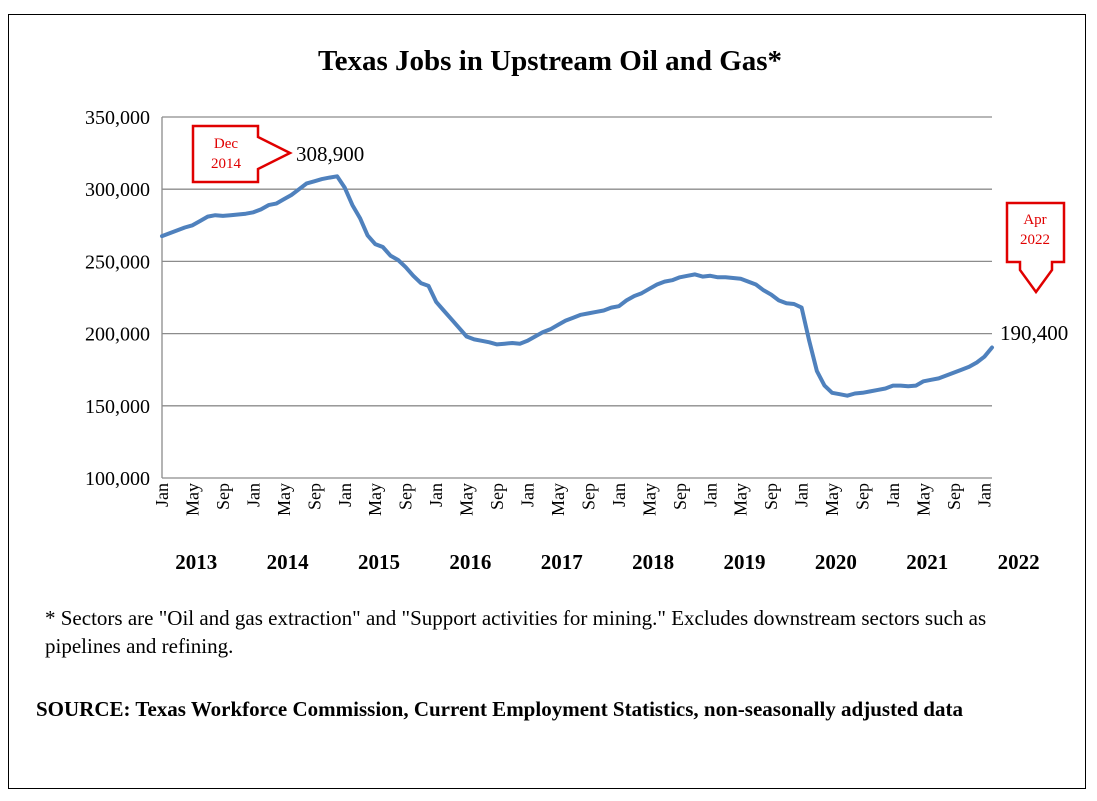 The width and height of the screenshot is (1097, 801). I want to click on y-tick-label: 150,000, so click(117, 407).